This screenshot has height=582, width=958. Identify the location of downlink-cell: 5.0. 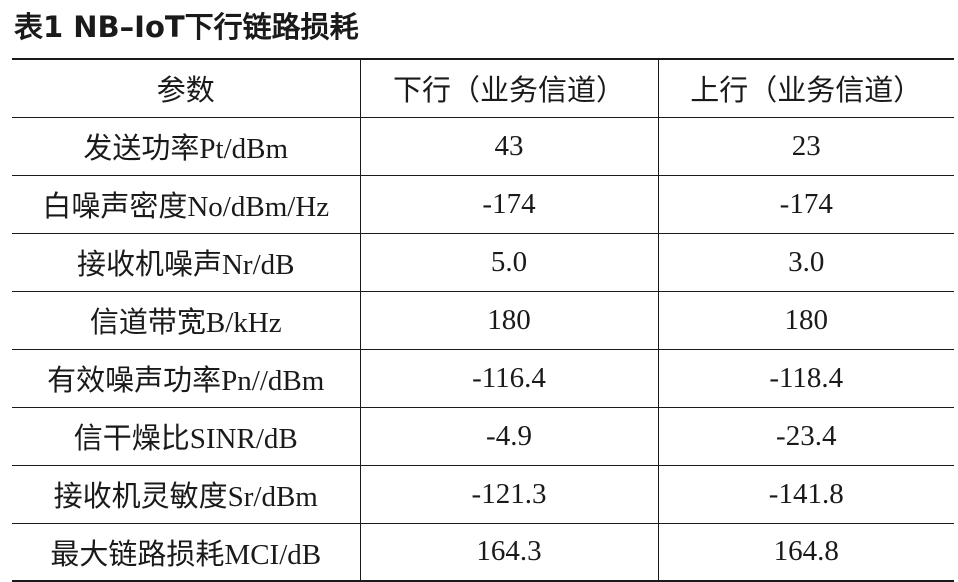
(508, 262).